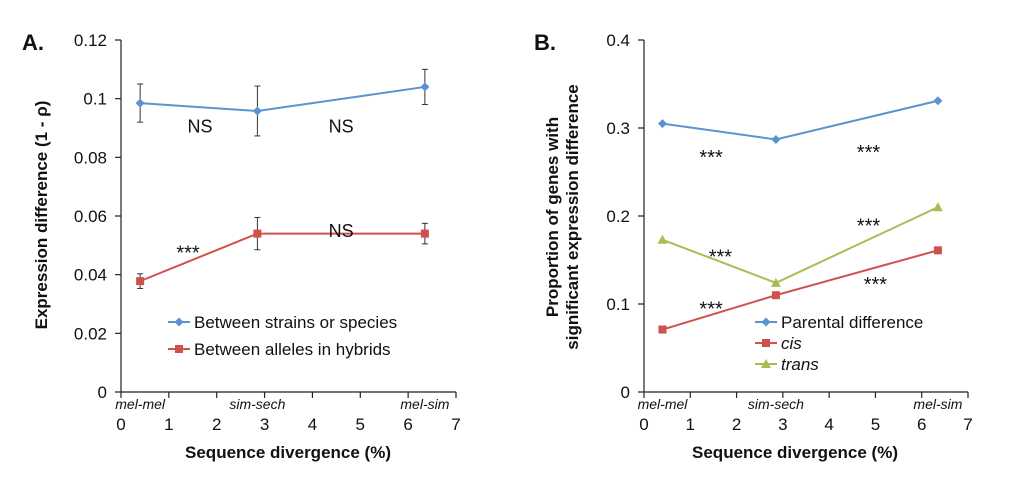 The width and height of the screenshot is (1021, 483). Describe the element at coordinates (120, 424) in the screenshot. I see `panel-a-x-tick-label: 0` at that location.